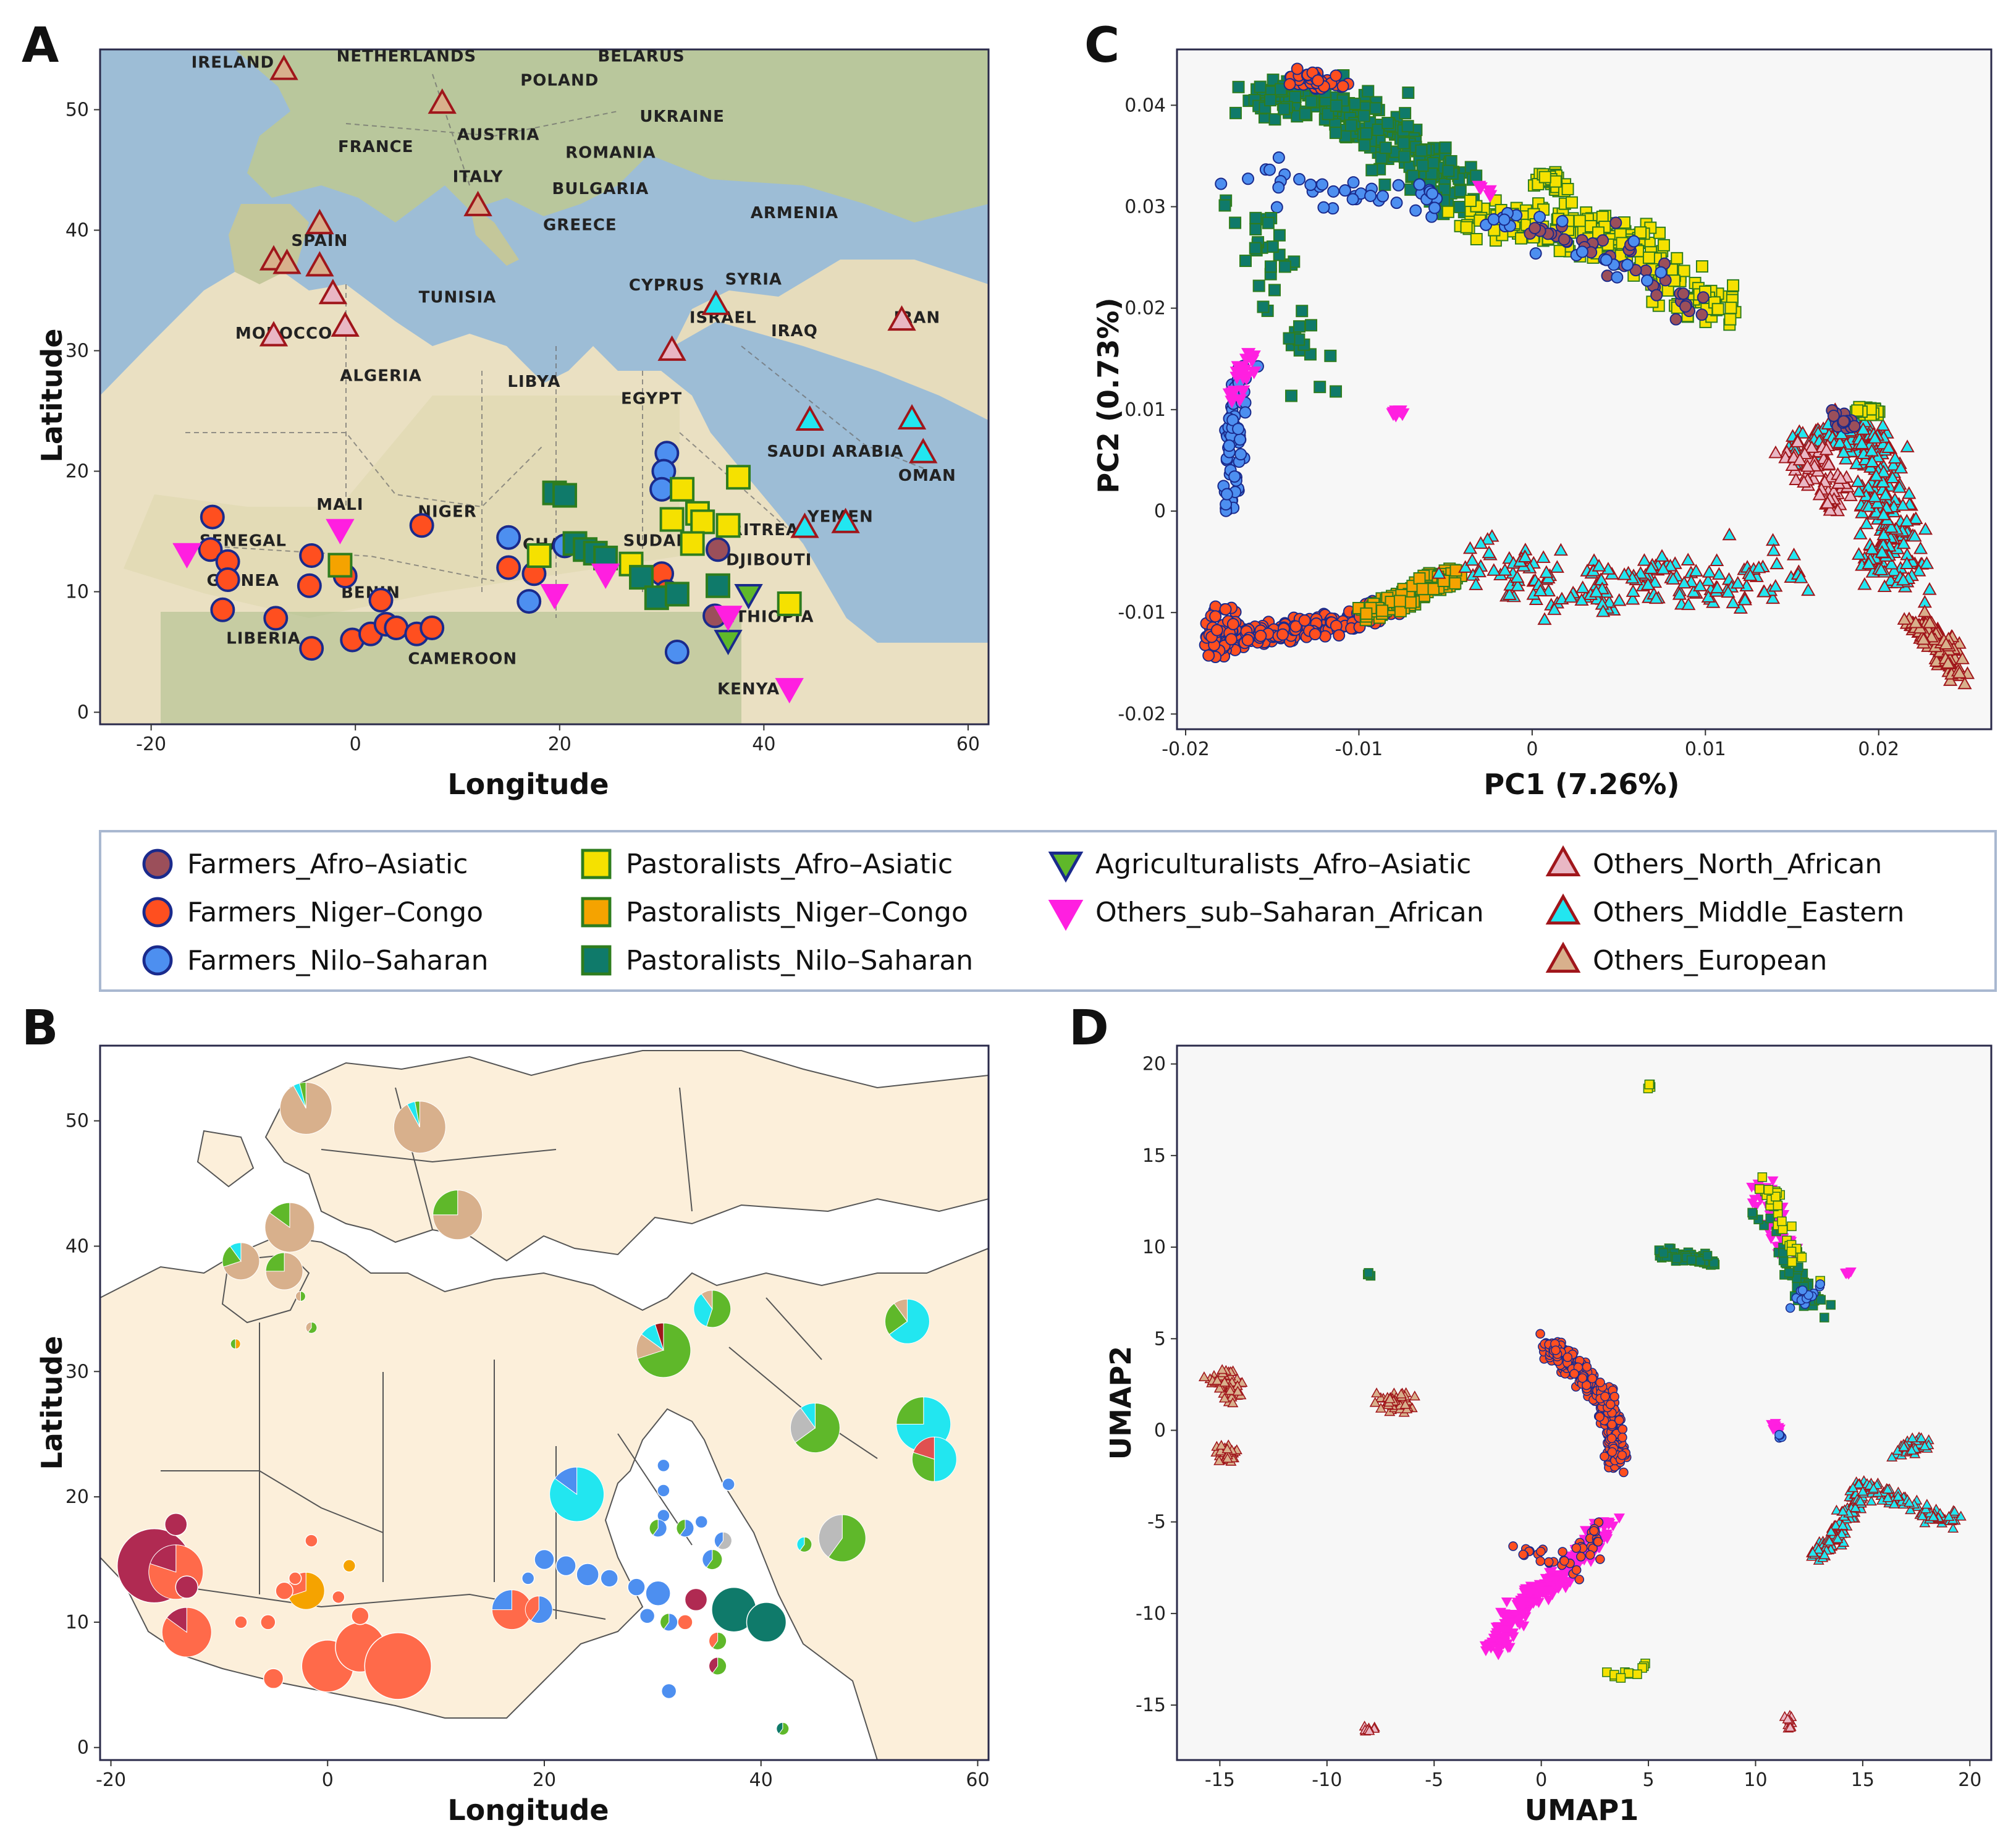 The height and width of the screenshot is (1841, 2016). What do you see at coordinates (1154, 1156) in the screenshot?
I see `y-tick-label: 15` at bounding box center [1154, 1156].